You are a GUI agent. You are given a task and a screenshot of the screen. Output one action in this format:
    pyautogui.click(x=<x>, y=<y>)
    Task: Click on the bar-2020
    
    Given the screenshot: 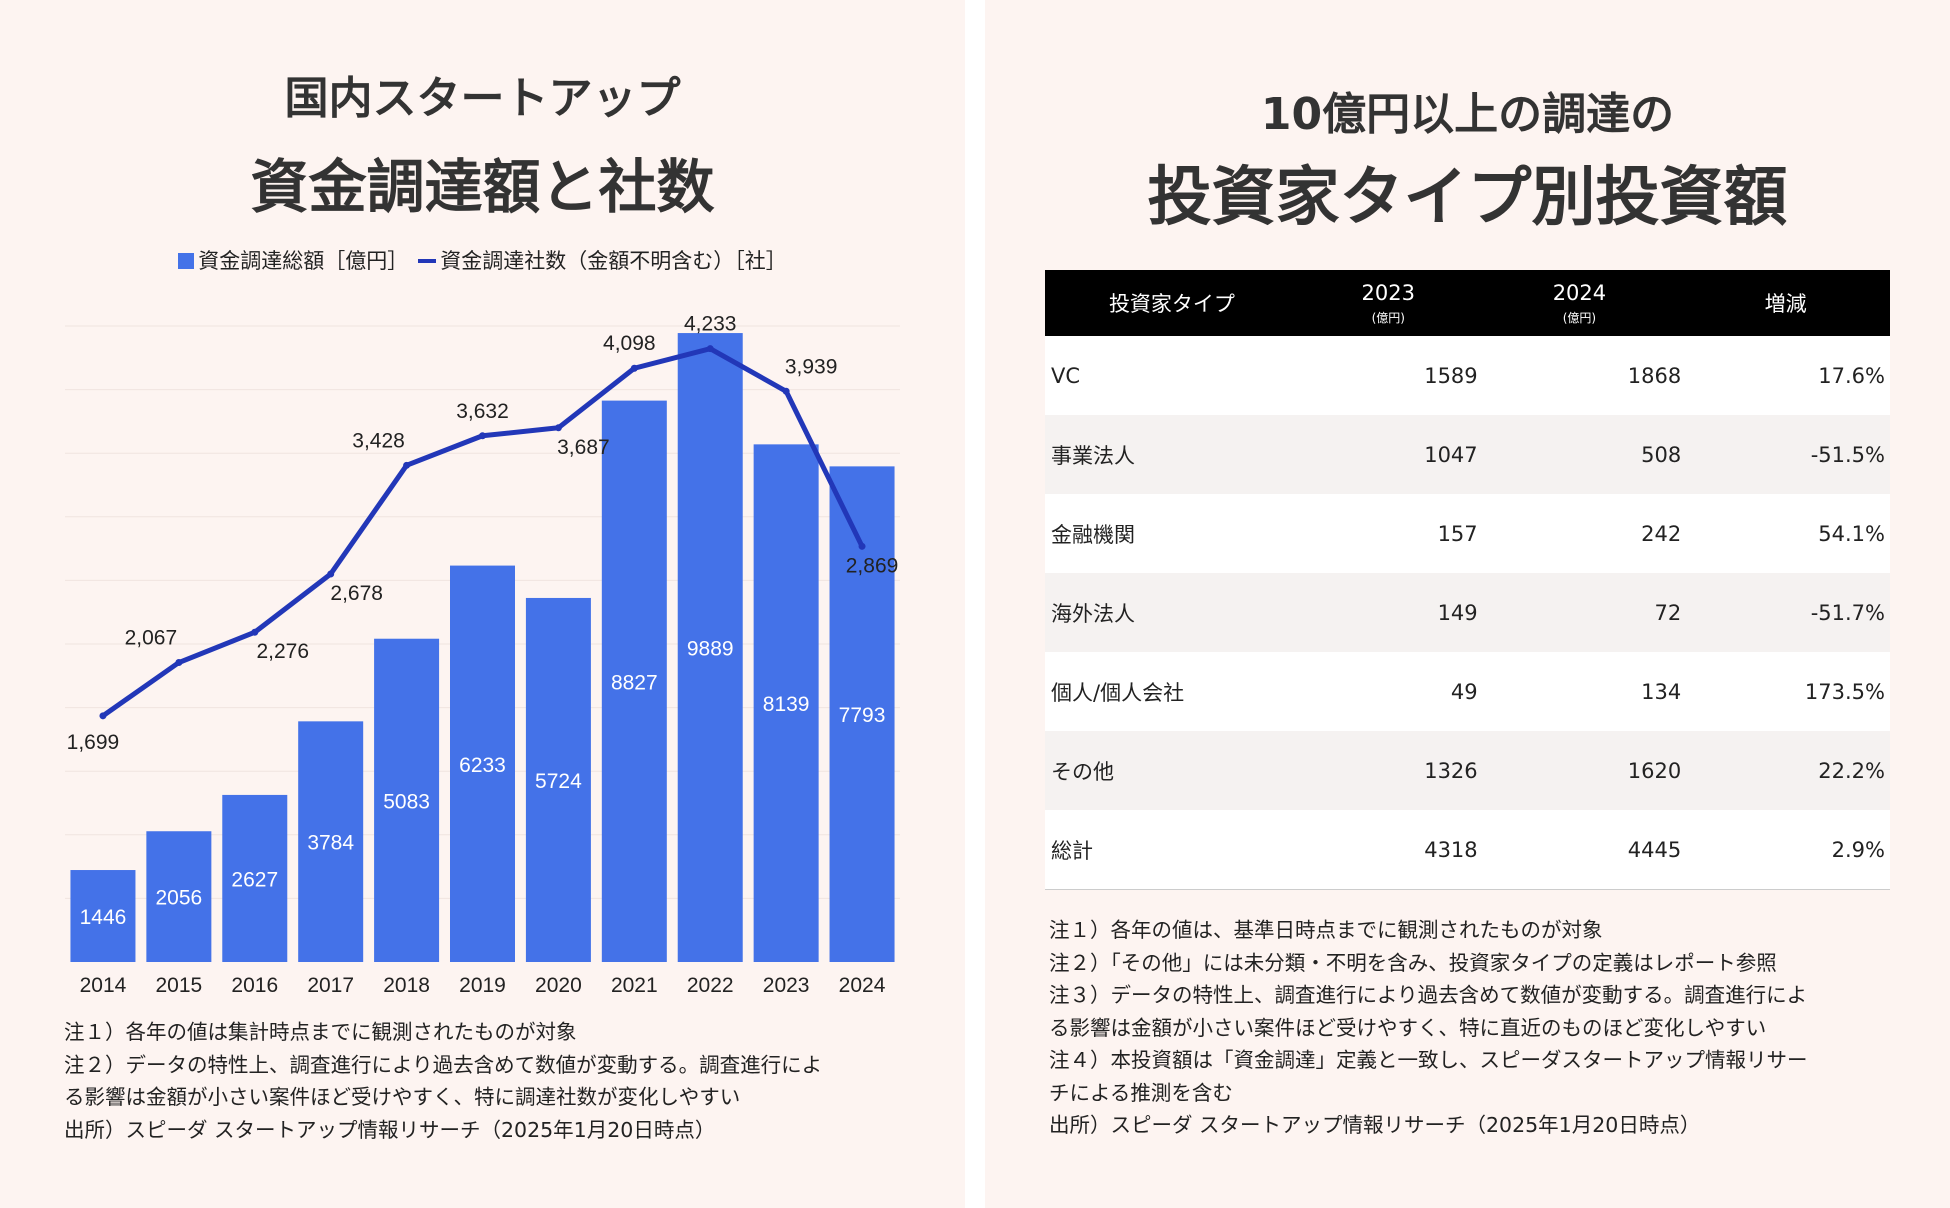 What is the action you would take?
    pyautogui.click(x=558, y=779)
    